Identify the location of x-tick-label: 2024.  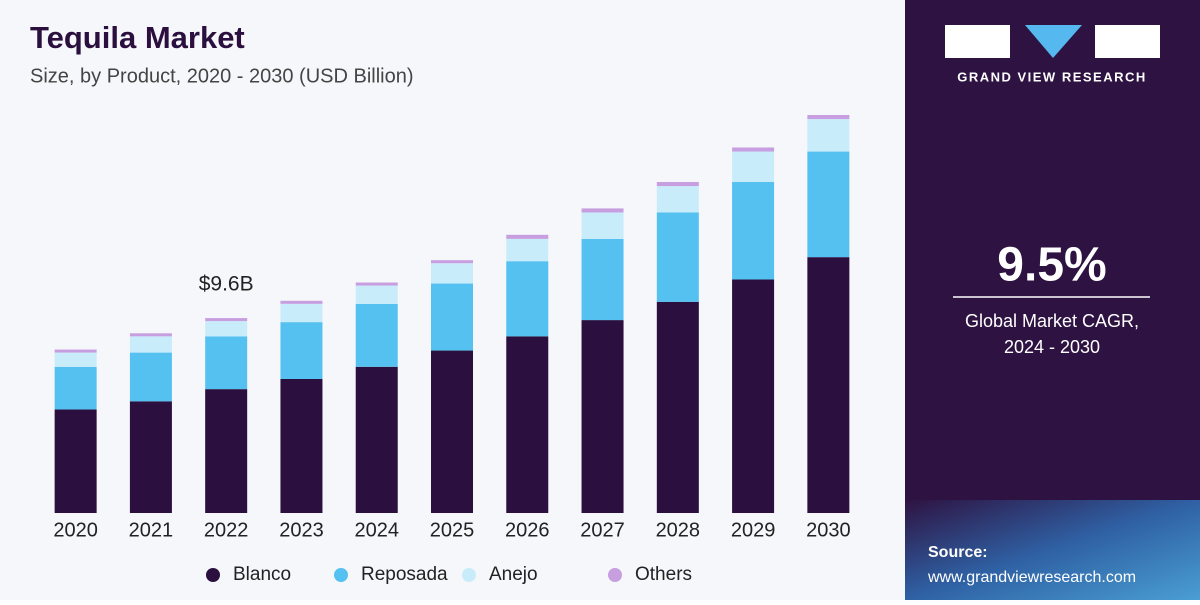
(376, 530).